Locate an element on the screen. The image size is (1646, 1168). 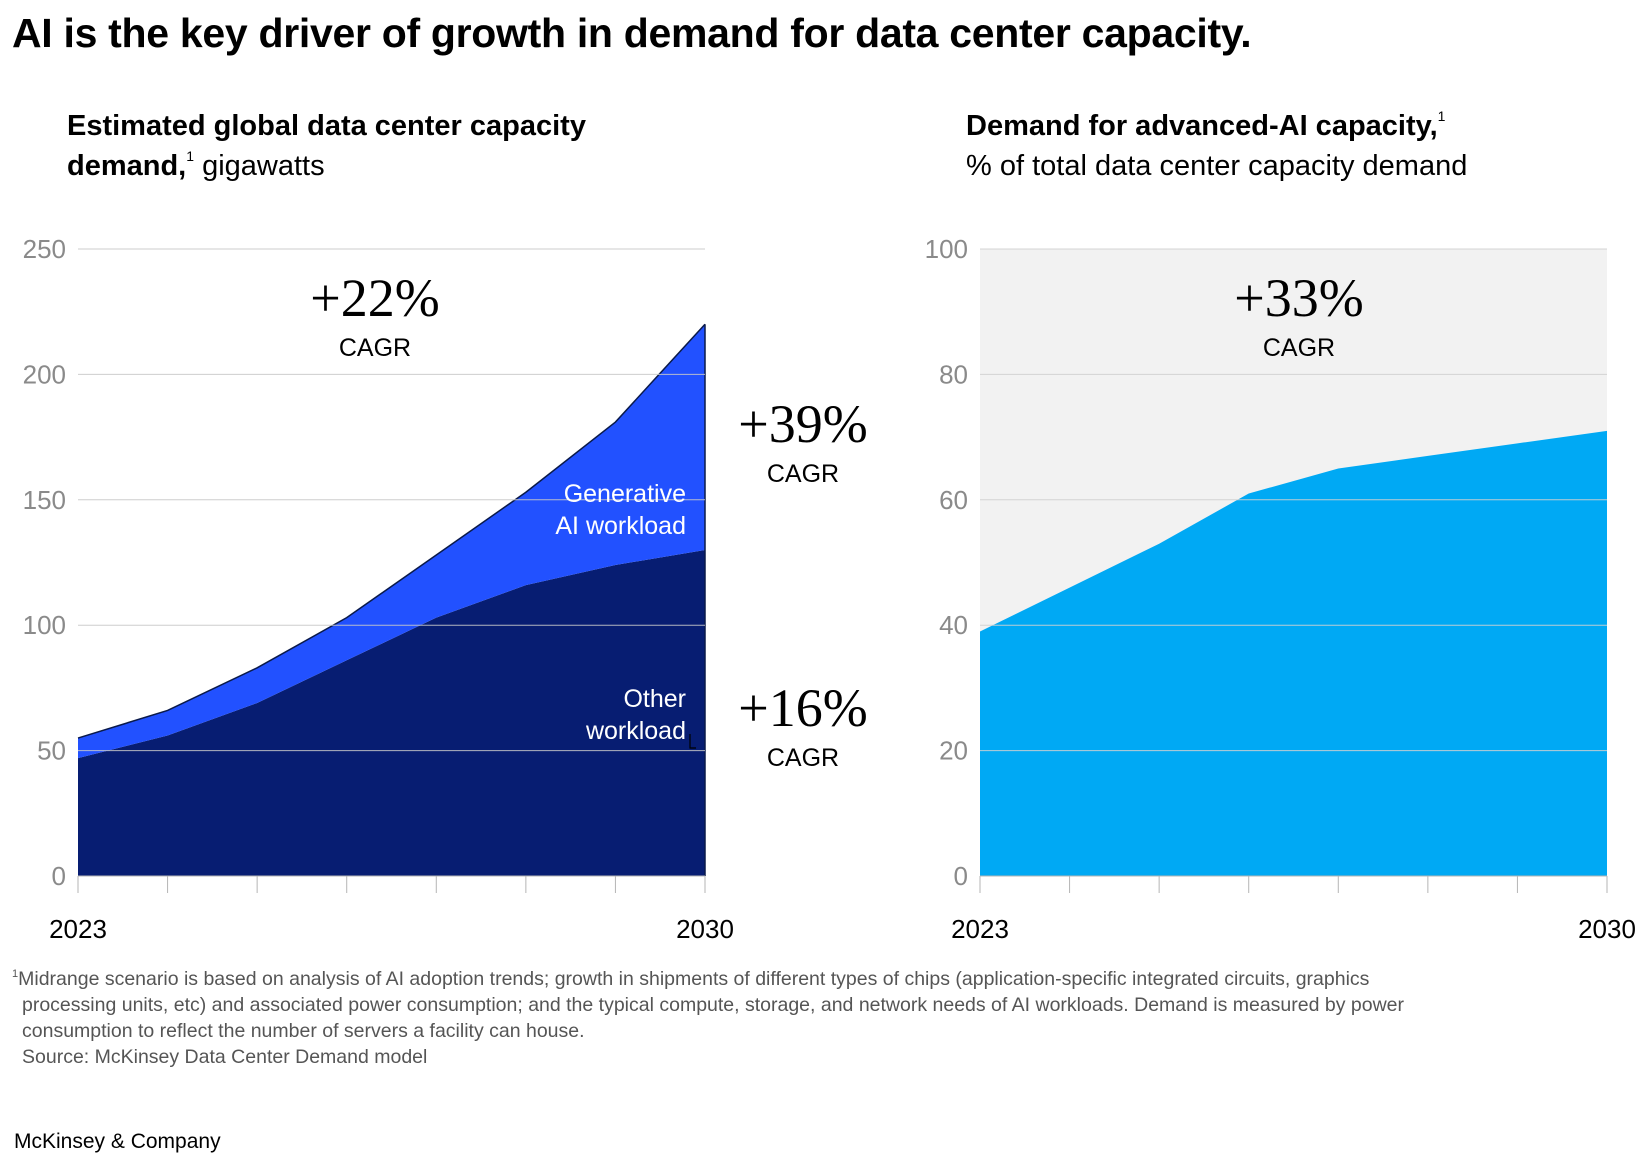
chart1-y-tick-label-1: 50 is located at coordinates (51, 751).